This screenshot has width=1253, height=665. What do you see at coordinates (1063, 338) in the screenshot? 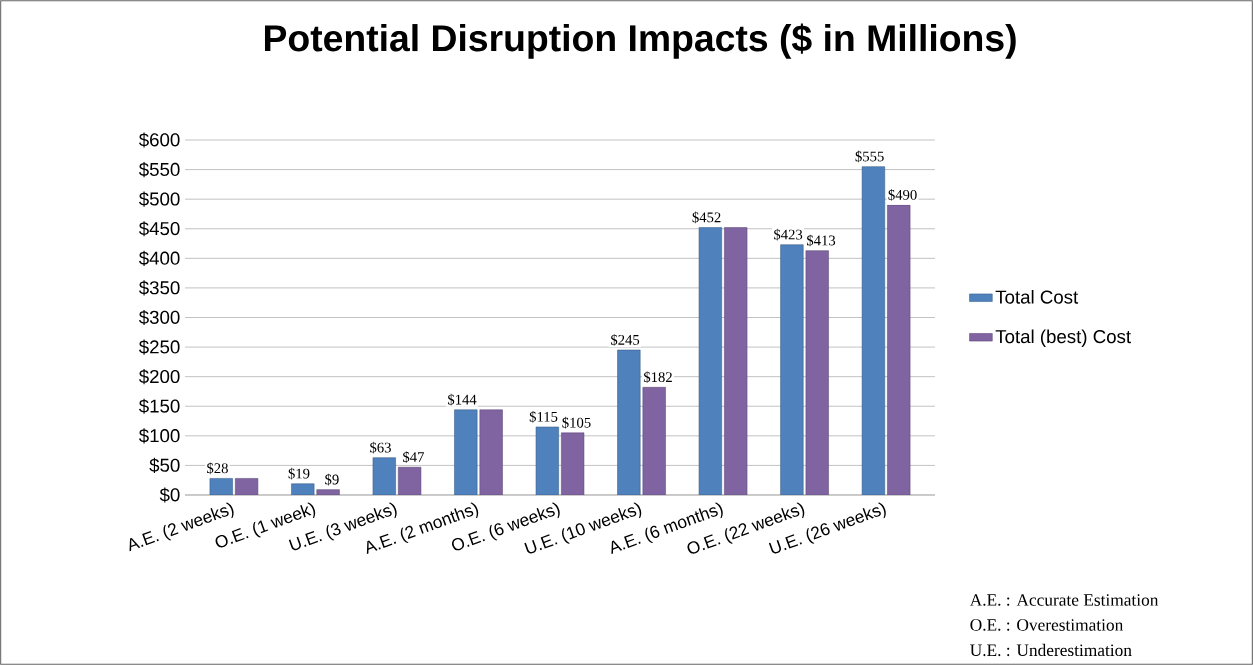
I see `legend-label: Total (best) Cost` at bounding box center [1063, 338].